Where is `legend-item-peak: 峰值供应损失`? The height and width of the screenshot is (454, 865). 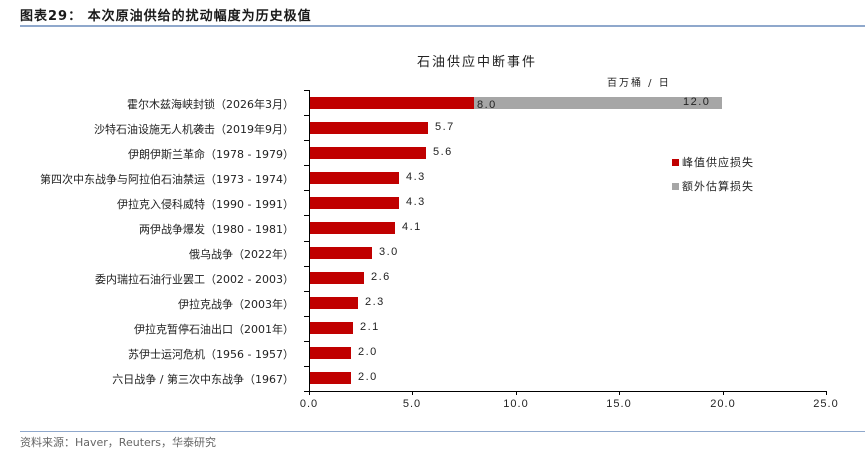
legend-item-peak: 峰值供应损失 is located at coordinates (713, 162).